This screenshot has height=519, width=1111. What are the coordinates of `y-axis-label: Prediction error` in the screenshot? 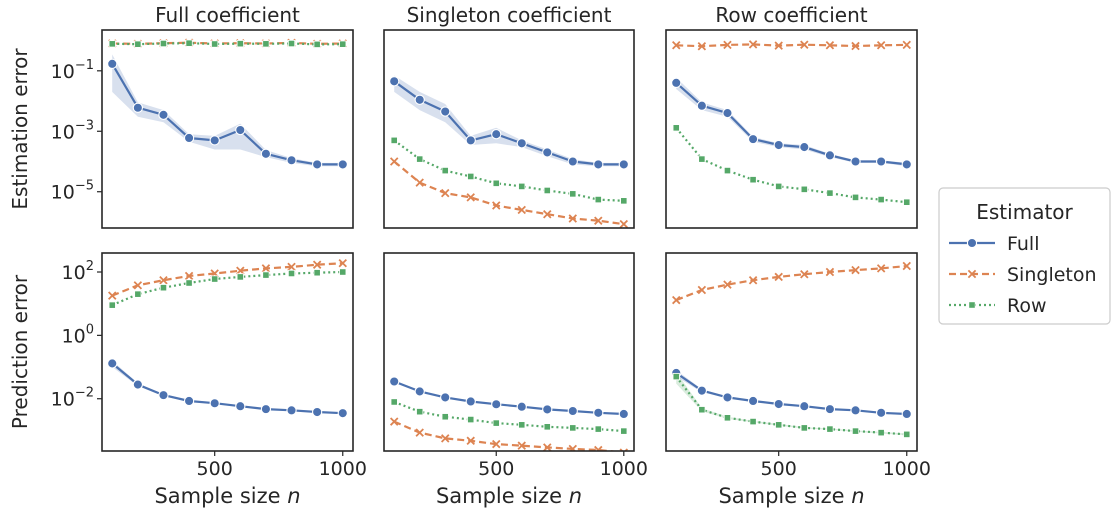 It's located at (20, 351).